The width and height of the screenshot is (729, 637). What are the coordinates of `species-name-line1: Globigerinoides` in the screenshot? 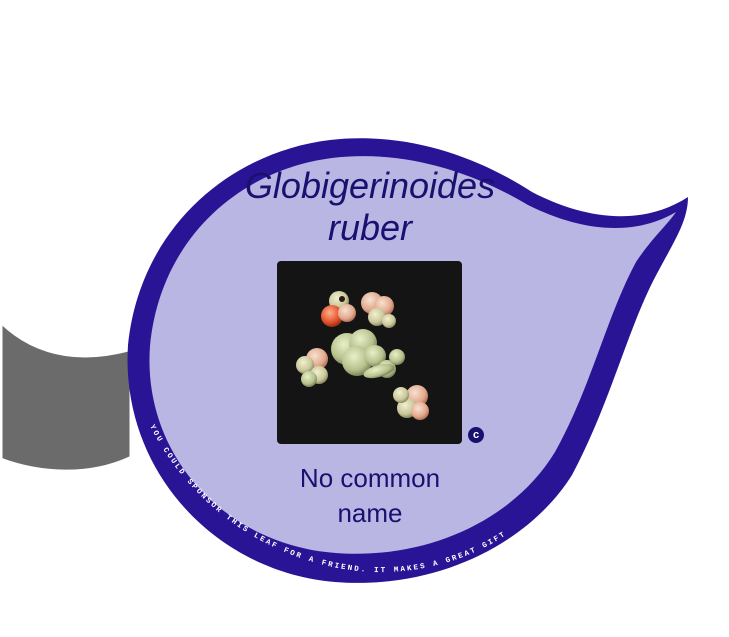 It's located at (370, 185).